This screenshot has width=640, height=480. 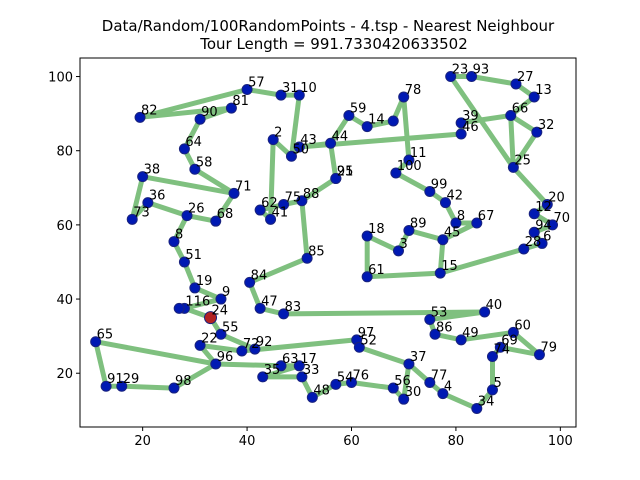 I want to click on x-tick-label: 100, so click(x=560, y=441).